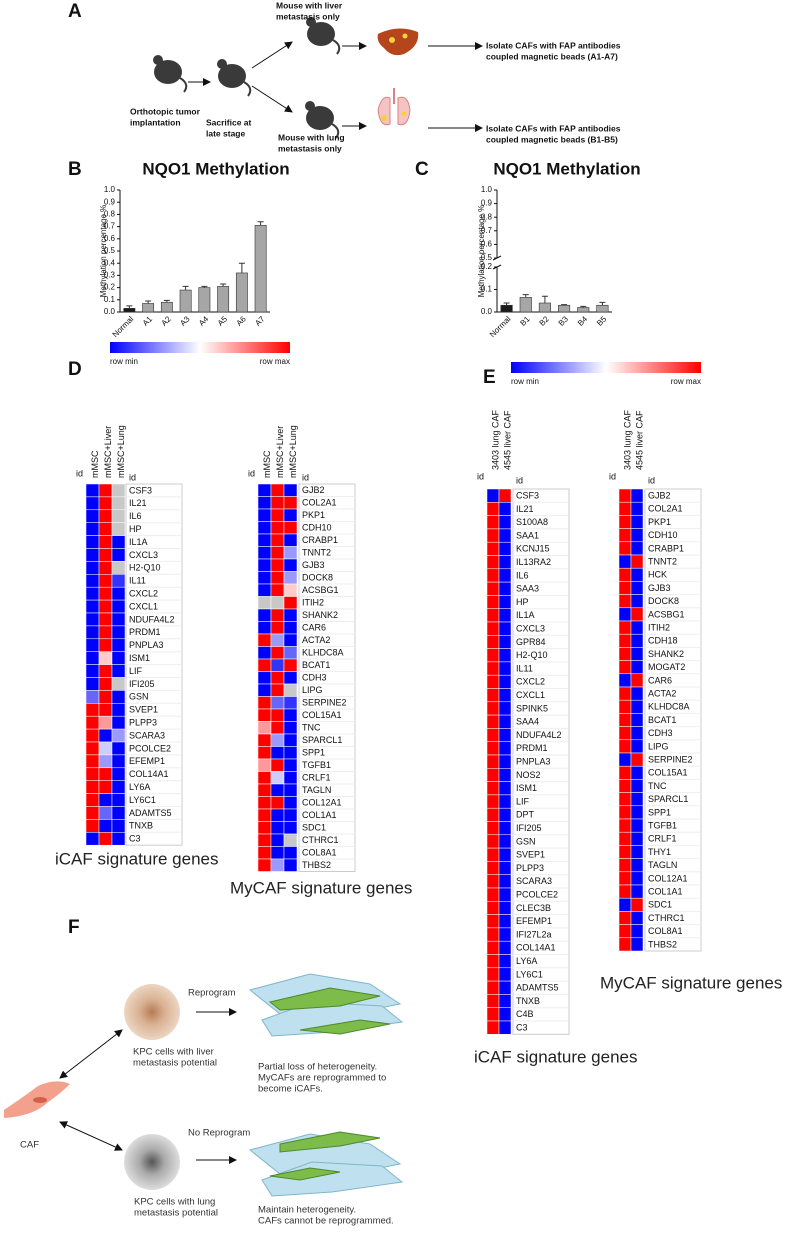  What do you see at coordinates (142, 684) in the screenshot?
I see `gene-label: IFI205` at bounding box center [142, 684].